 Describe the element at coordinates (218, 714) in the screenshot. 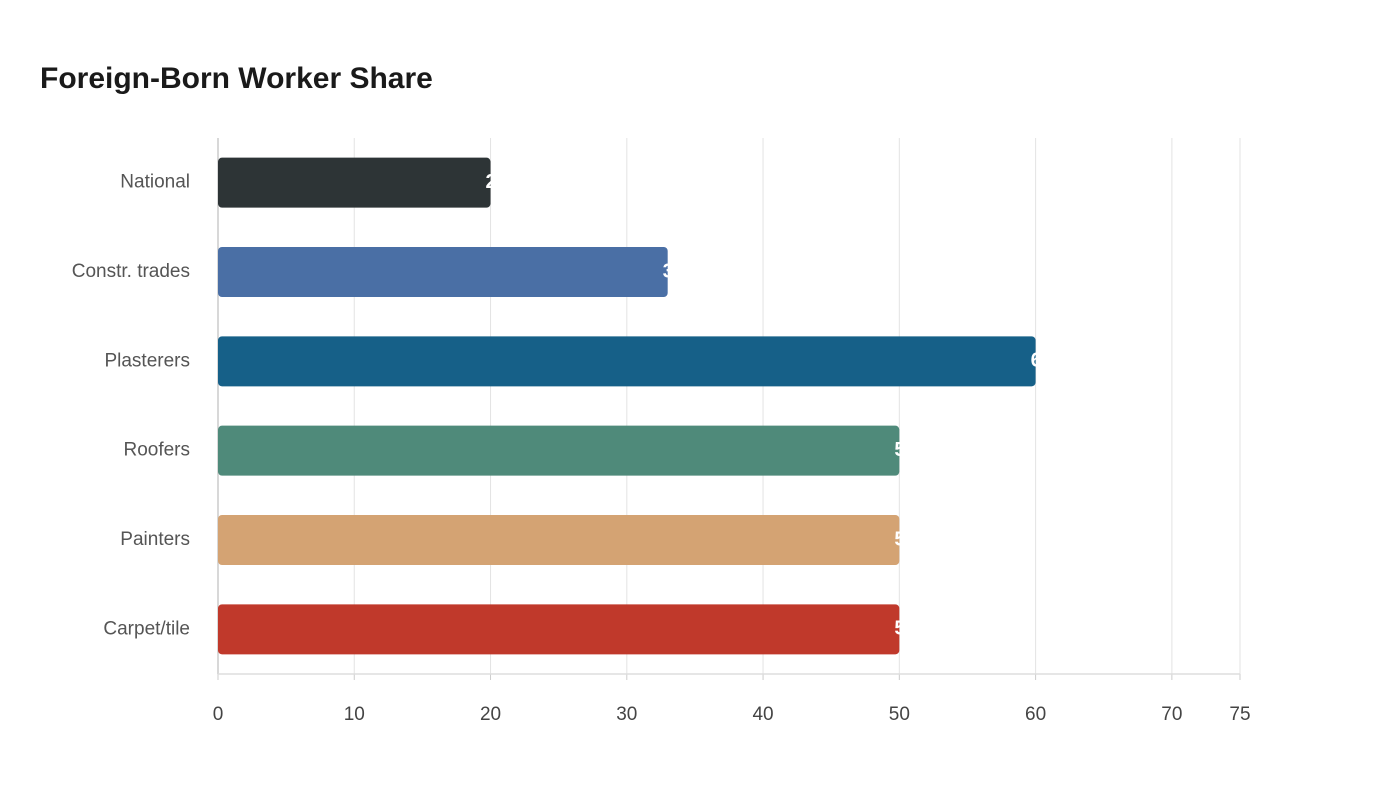

I see `x-tick-label: 0` at that location.